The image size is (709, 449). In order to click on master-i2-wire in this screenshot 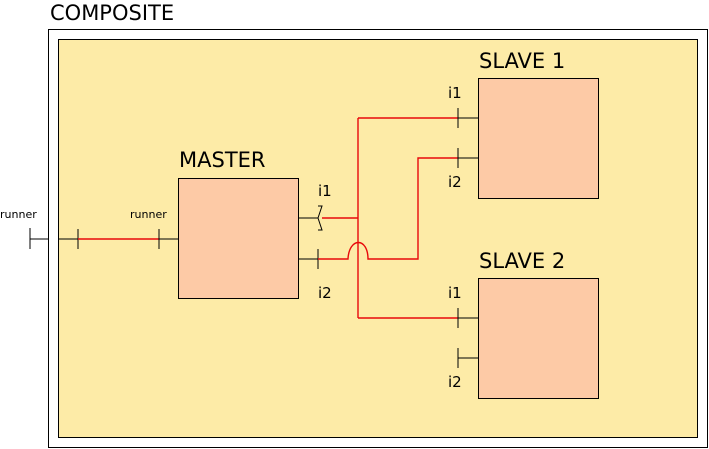, I will do `click(388, 208)`.